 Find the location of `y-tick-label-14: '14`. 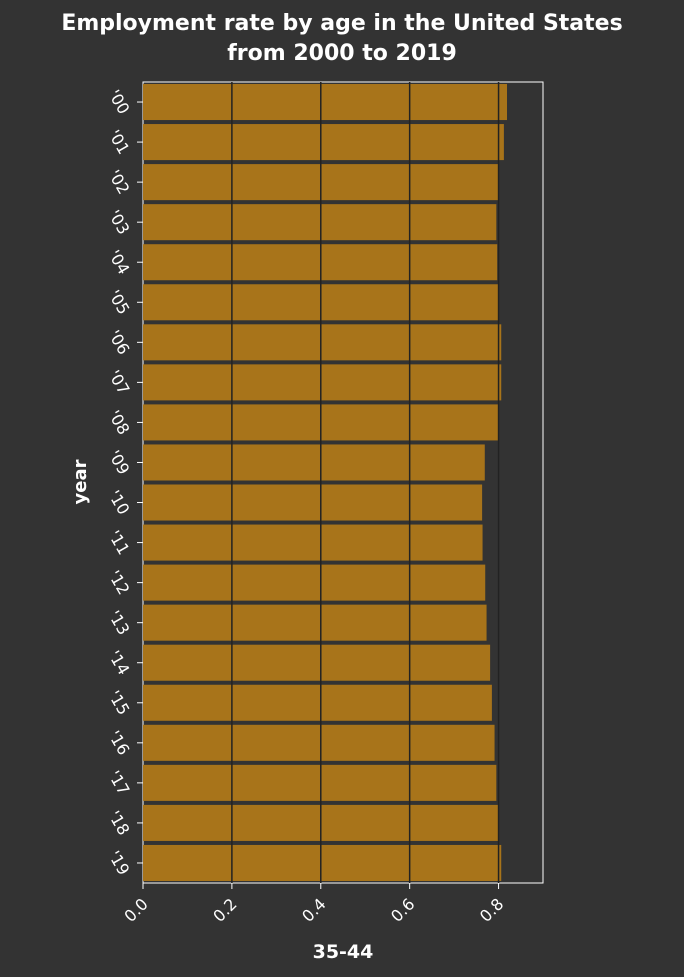

y-tick-label-14: '14 is located at coordinates (119, 662).